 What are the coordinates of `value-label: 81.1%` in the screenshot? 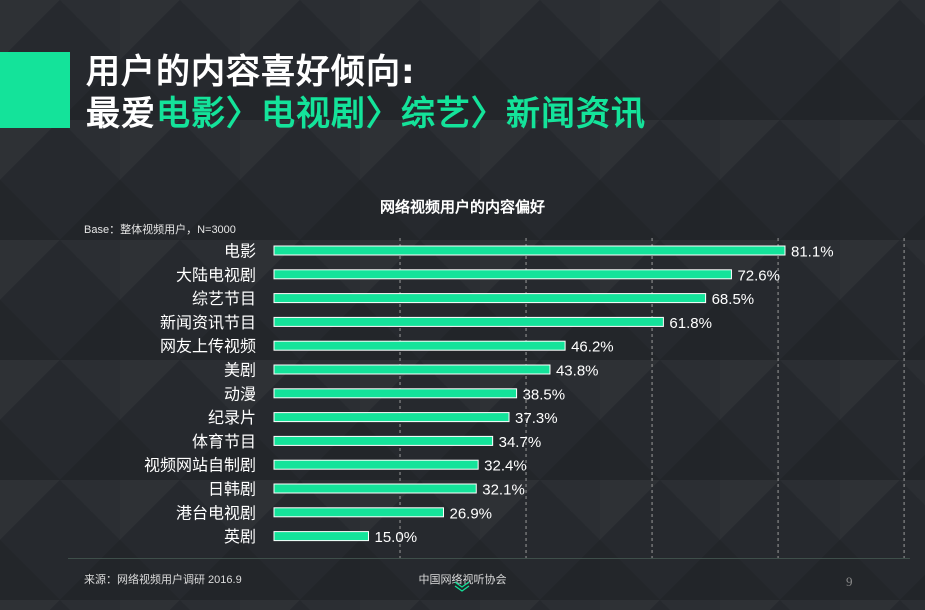 It's located at (812, 252).